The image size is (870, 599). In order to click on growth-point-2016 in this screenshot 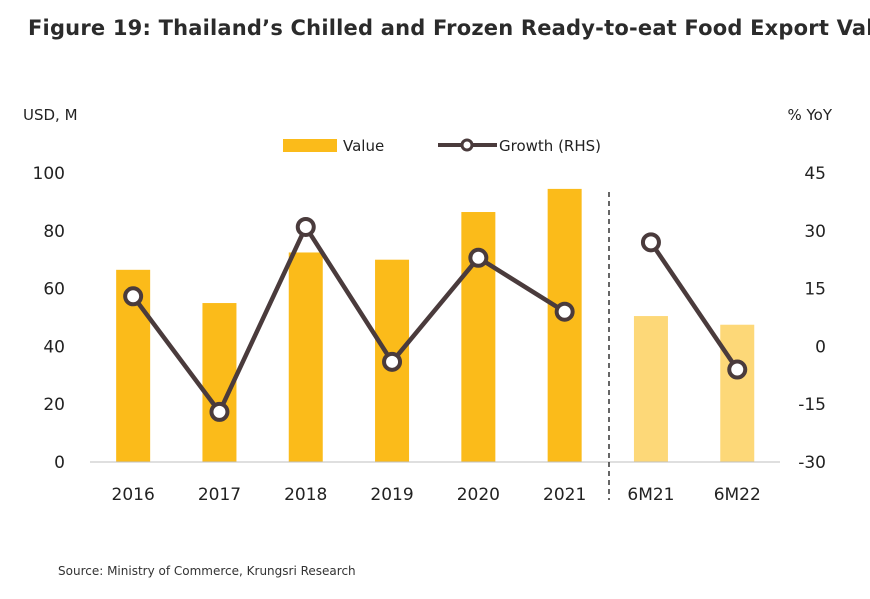, I will do `click(133, 296)`.